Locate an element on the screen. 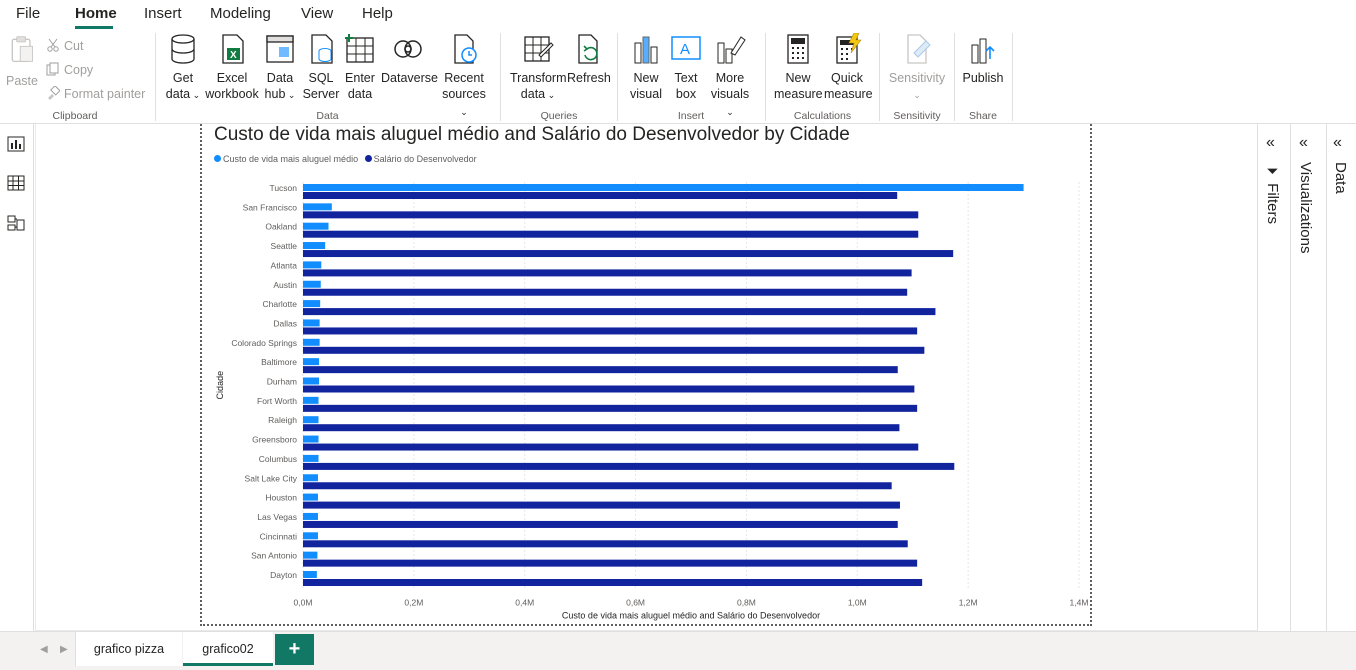  paste-icon is located at coordinates (22, 49).